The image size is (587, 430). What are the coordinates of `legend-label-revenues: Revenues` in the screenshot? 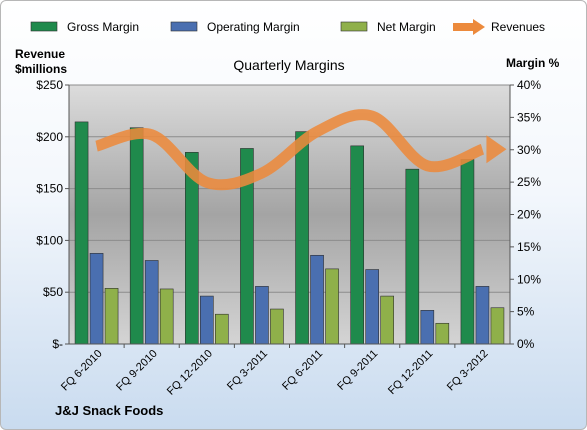 It's located at (518, 27).